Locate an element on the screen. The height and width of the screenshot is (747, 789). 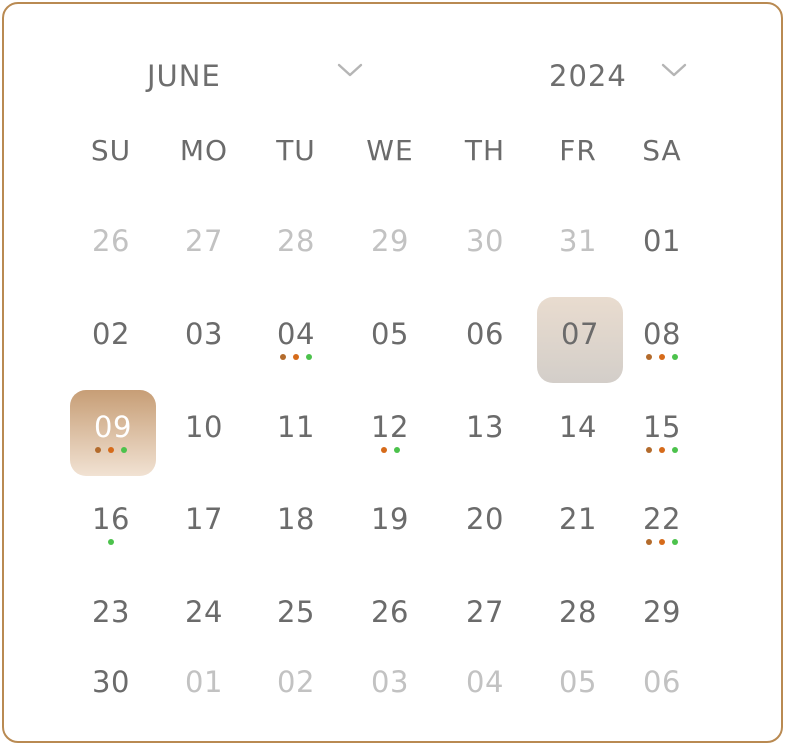
day-label: 01 is located at coordinates (662, 241).